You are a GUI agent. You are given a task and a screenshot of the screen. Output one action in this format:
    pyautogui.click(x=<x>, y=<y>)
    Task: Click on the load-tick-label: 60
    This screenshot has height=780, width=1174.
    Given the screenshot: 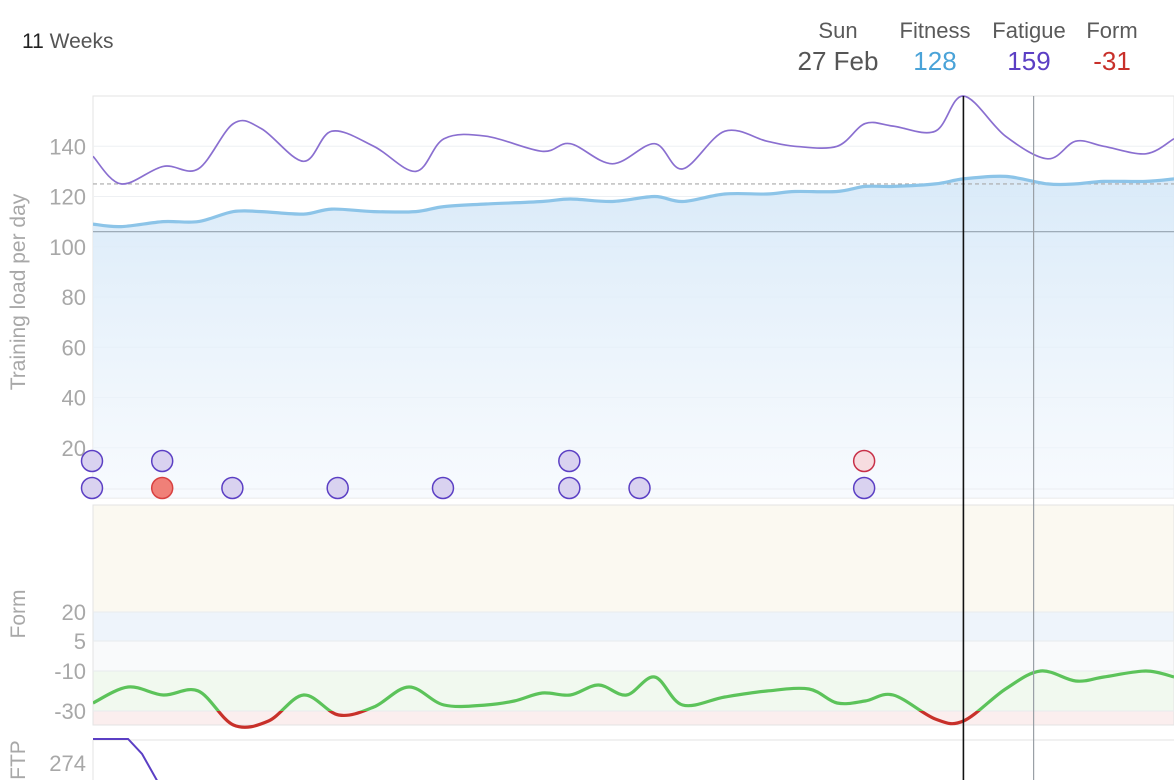 What is the action you would take?
    pyautogui.click(x=74, y=347)
    